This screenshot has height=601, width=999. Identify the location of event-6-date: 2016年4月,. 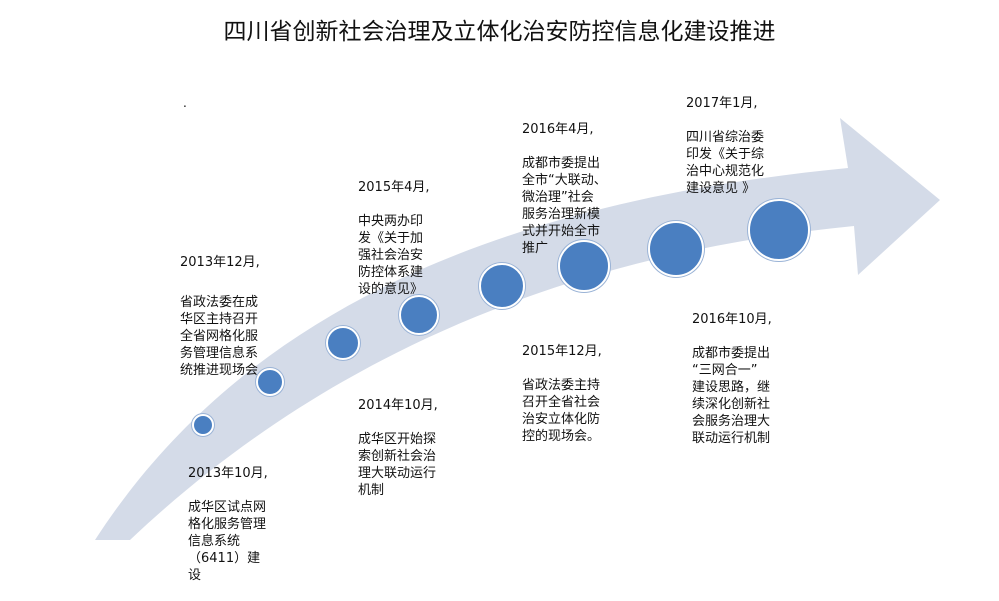
(558, 129).